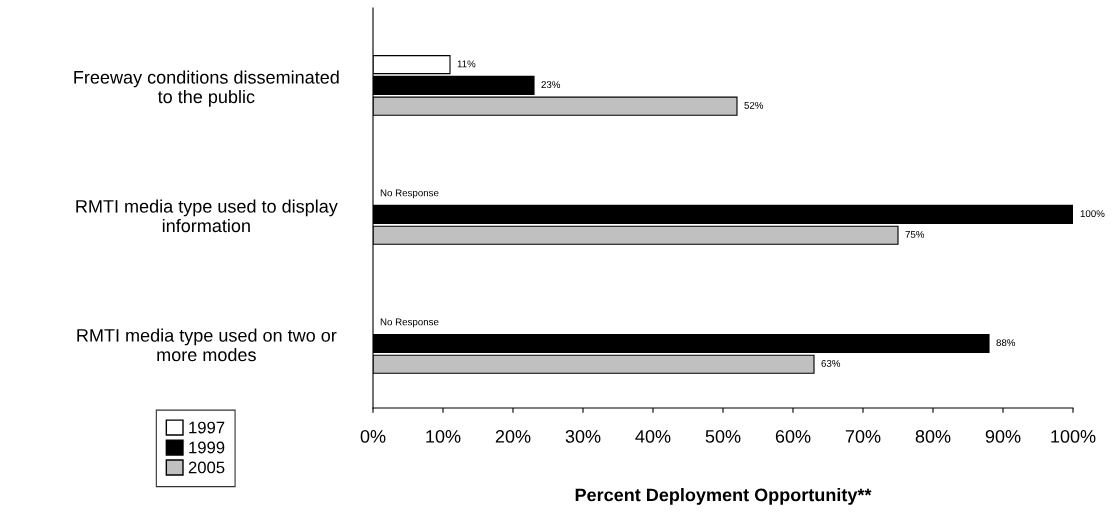  I want to click on x-tick-label: 40%, so click(653, 436).